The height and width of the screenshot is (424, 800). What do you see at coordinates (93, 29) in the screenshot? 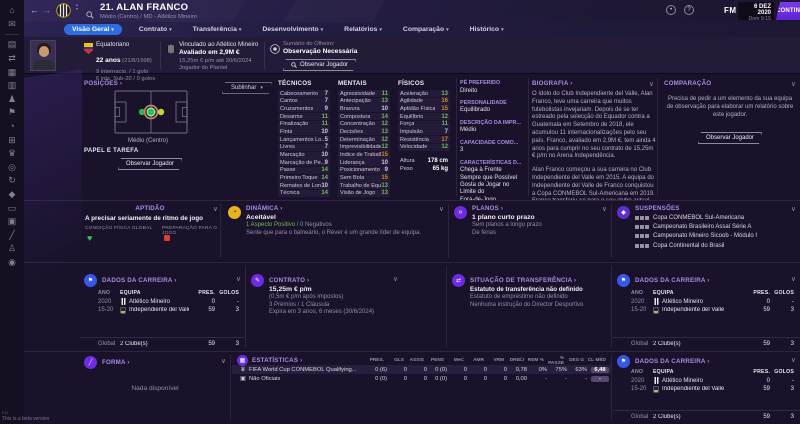
I see `tab-visão-geral: Visão Geral ▾` at bounding box center [93, 29].